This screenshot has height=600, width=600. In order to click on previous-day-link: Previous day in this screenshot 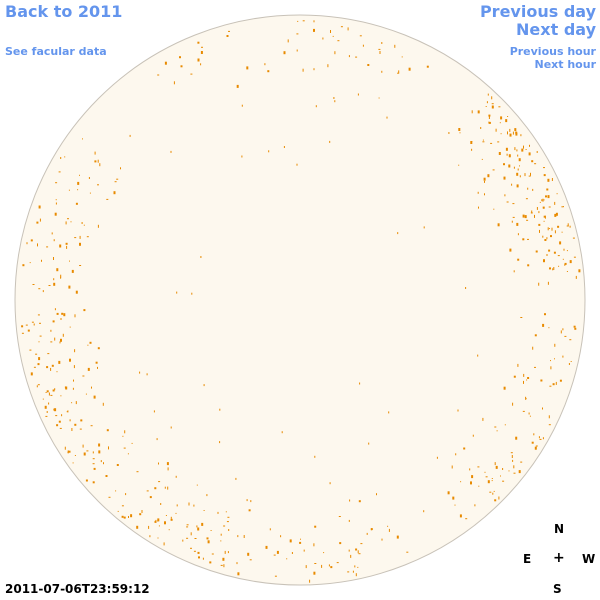, I will do `click(537, 11)`.